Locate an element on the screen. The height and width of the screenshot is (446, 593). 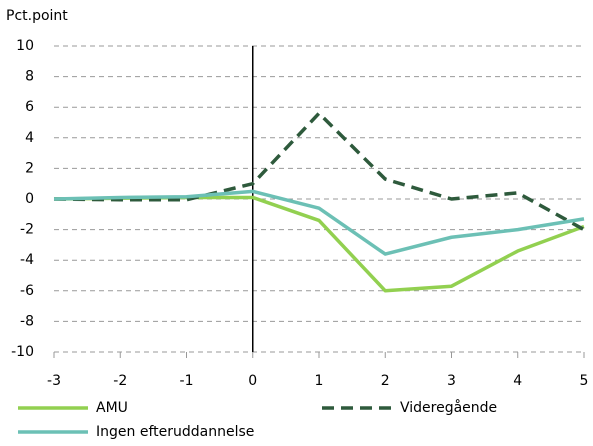
y-tick-label: 4 is located at coordinates (29, 138).